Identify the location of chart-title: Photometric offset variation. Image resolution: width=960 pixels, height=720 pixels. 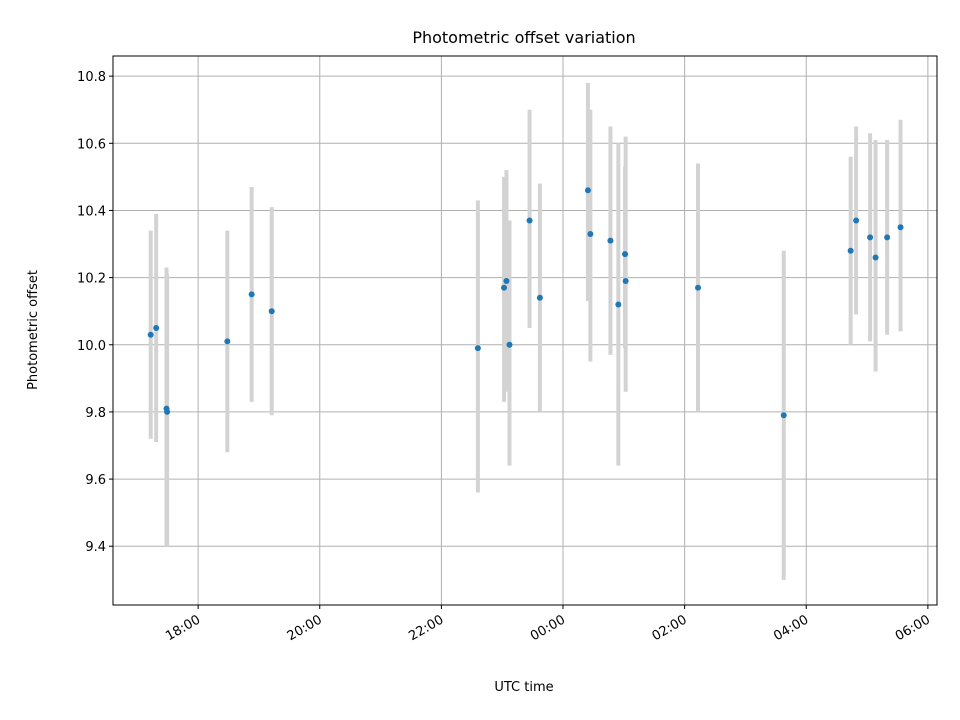
(523, 37).